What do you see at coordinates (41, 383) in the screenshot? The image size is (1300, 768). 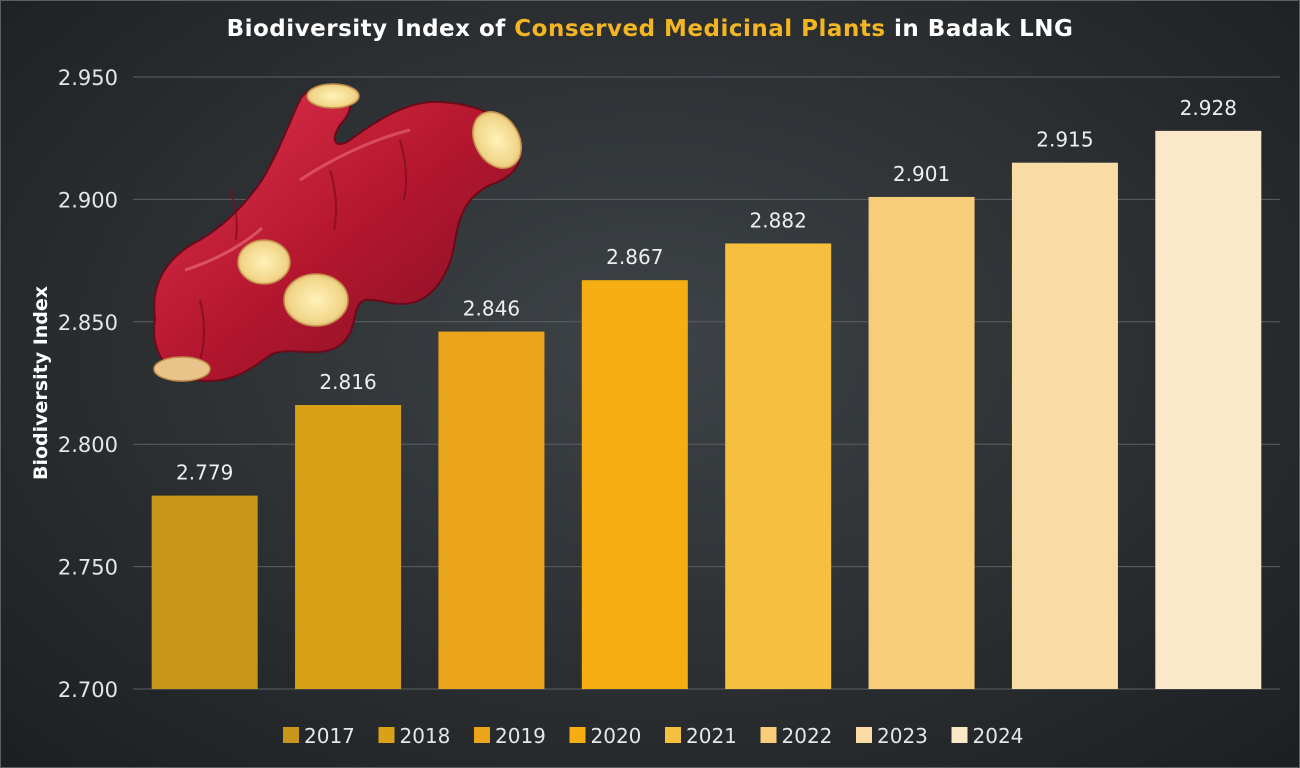 I see `y-axis-title: Biodiversity Index` at bounding box center [41, 383].